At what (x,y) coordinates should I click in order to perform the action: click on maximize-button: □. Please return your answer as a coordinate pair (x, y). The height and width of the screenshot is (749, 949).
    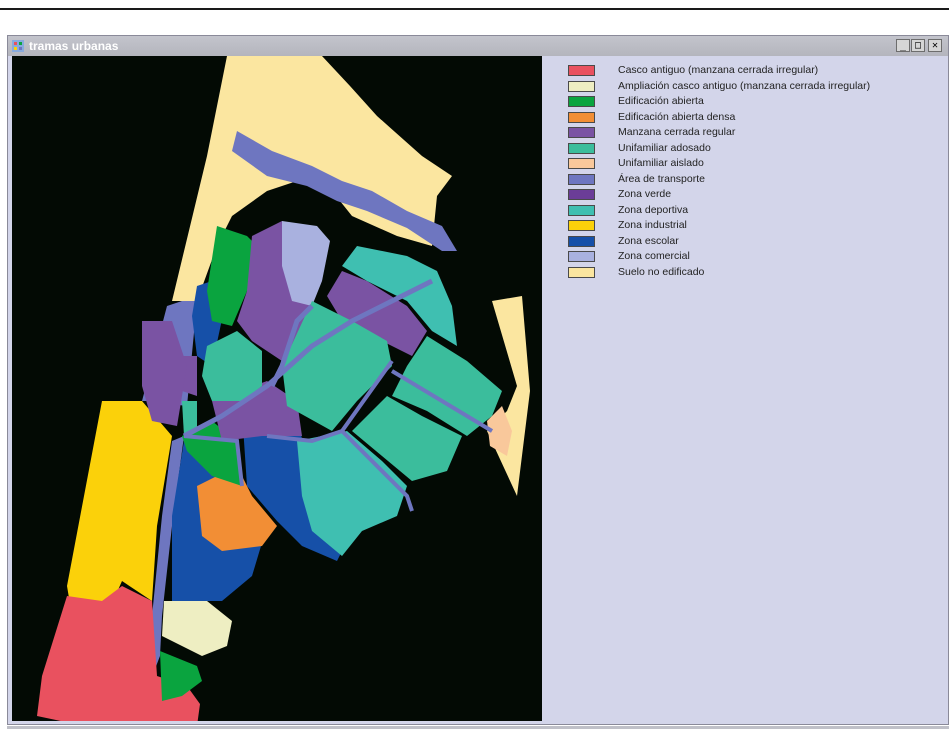
    Looking at the image, I should click on (918, 45).